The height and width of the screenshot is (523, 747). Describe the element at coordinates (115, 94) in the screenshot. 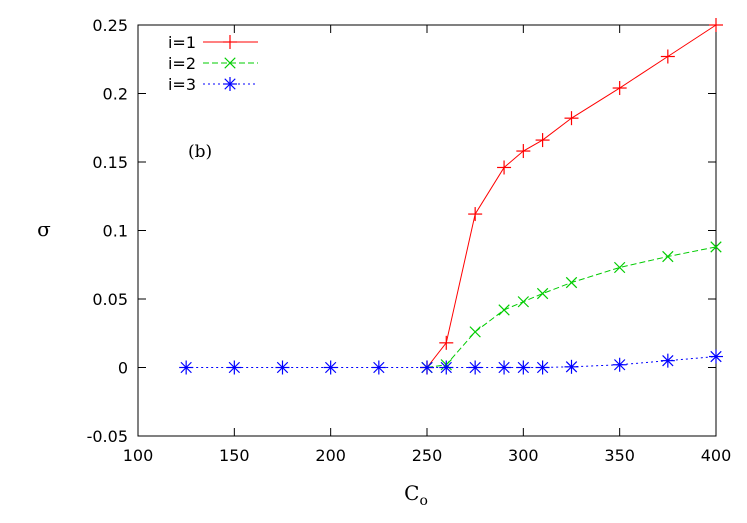

I see `y-tick-label: 0.2` at that location.